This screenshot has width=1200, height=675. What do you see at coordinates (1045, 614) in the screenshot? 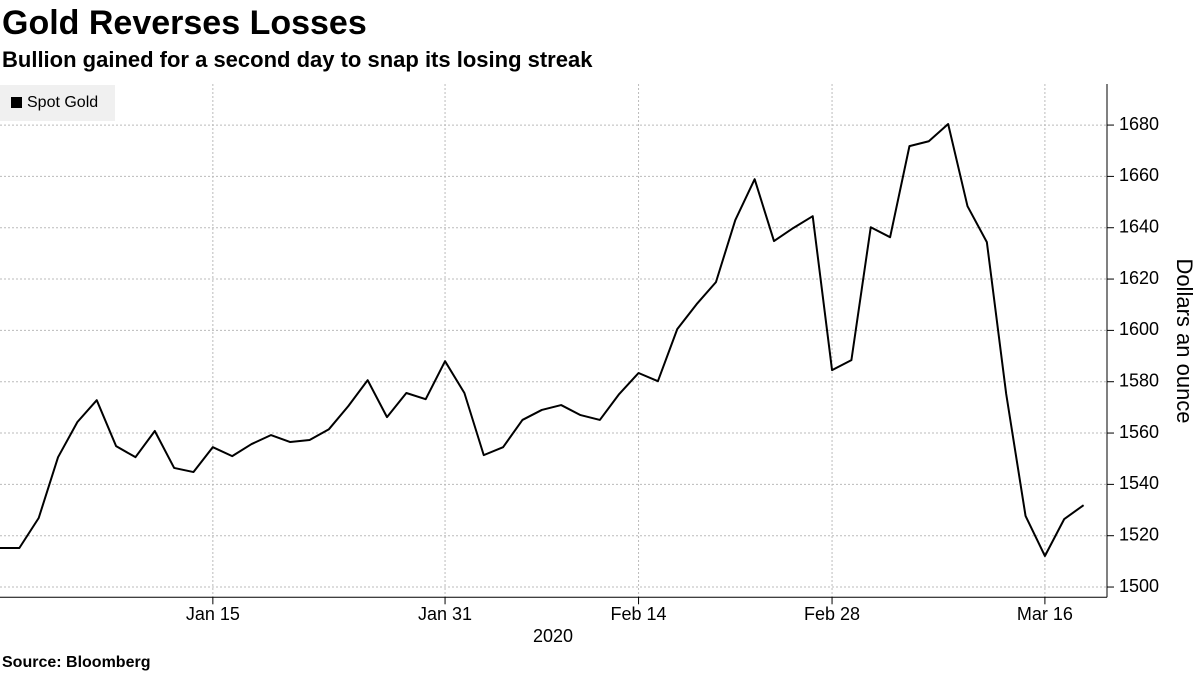
I see `x-tick-label: Mar 16` at bounding box center [1045, 614].